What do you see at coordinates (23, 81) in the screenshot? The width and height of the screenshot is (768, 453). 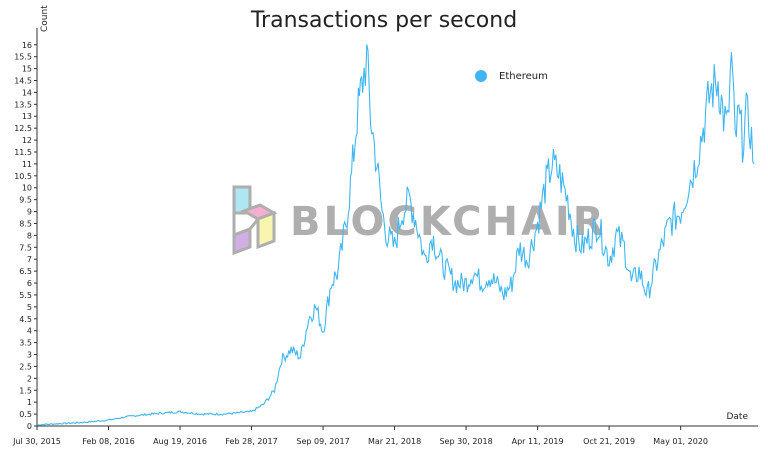 I see `y-tick-label: 14.5` at bounding box center [23, 81].